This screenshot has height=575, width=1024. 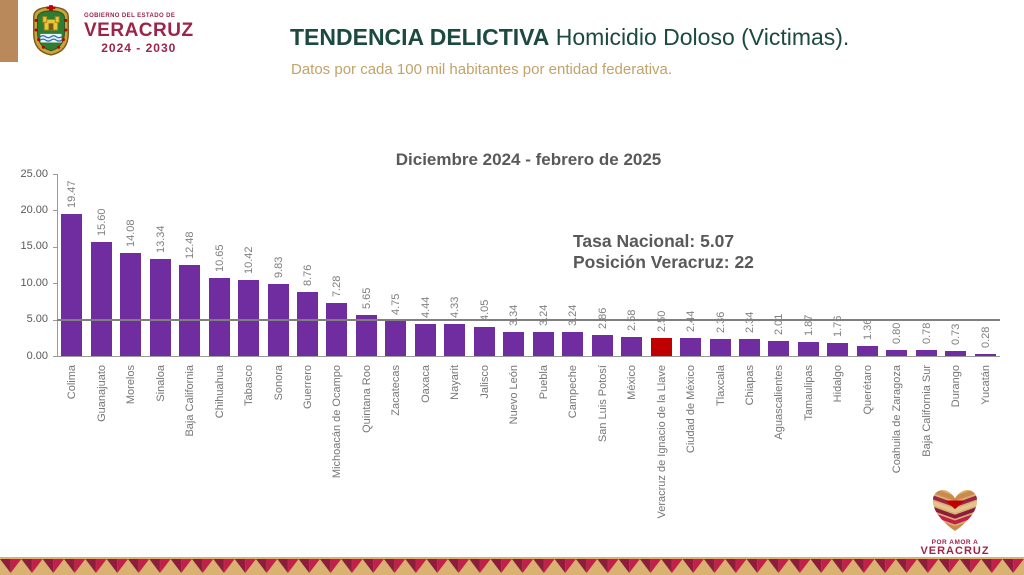 What do you see at coordinates (926, 333) in the screenshot?
I see `bar-value-baja-california-sur: 0.78` at bounding box center [926, 333].